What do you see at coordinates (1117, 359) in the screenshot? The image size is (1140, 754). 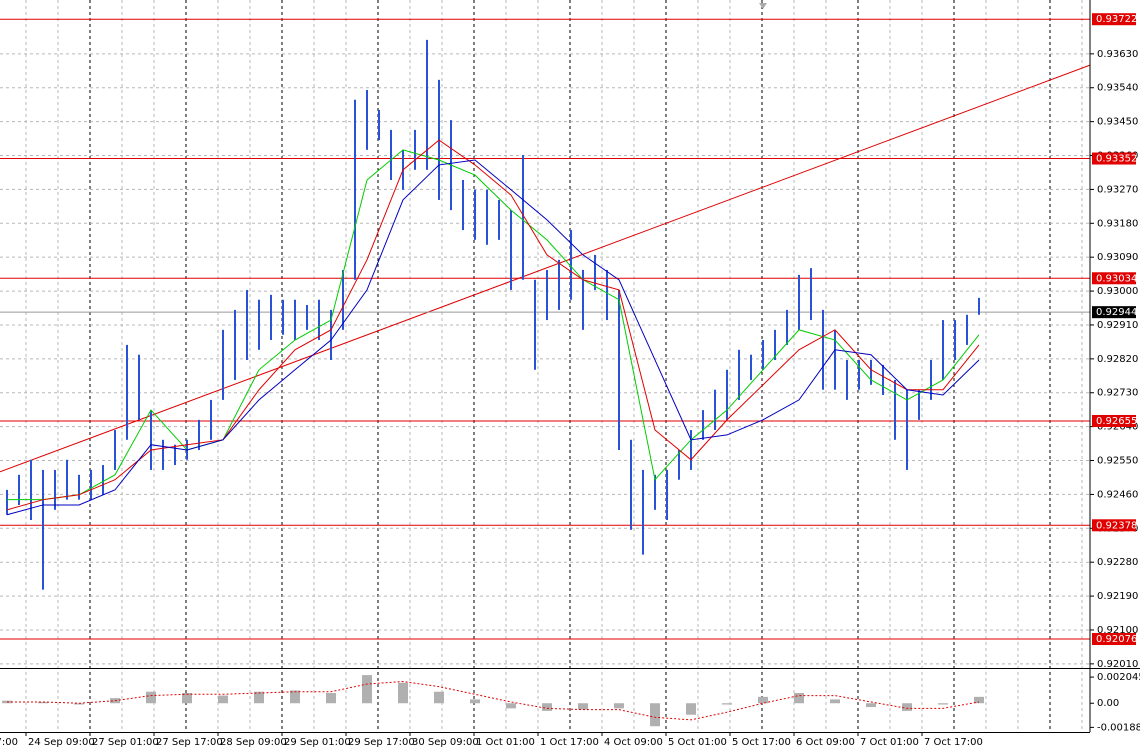 I see `y-tick-label: 0.92820` at bounding box center [1117, 359].